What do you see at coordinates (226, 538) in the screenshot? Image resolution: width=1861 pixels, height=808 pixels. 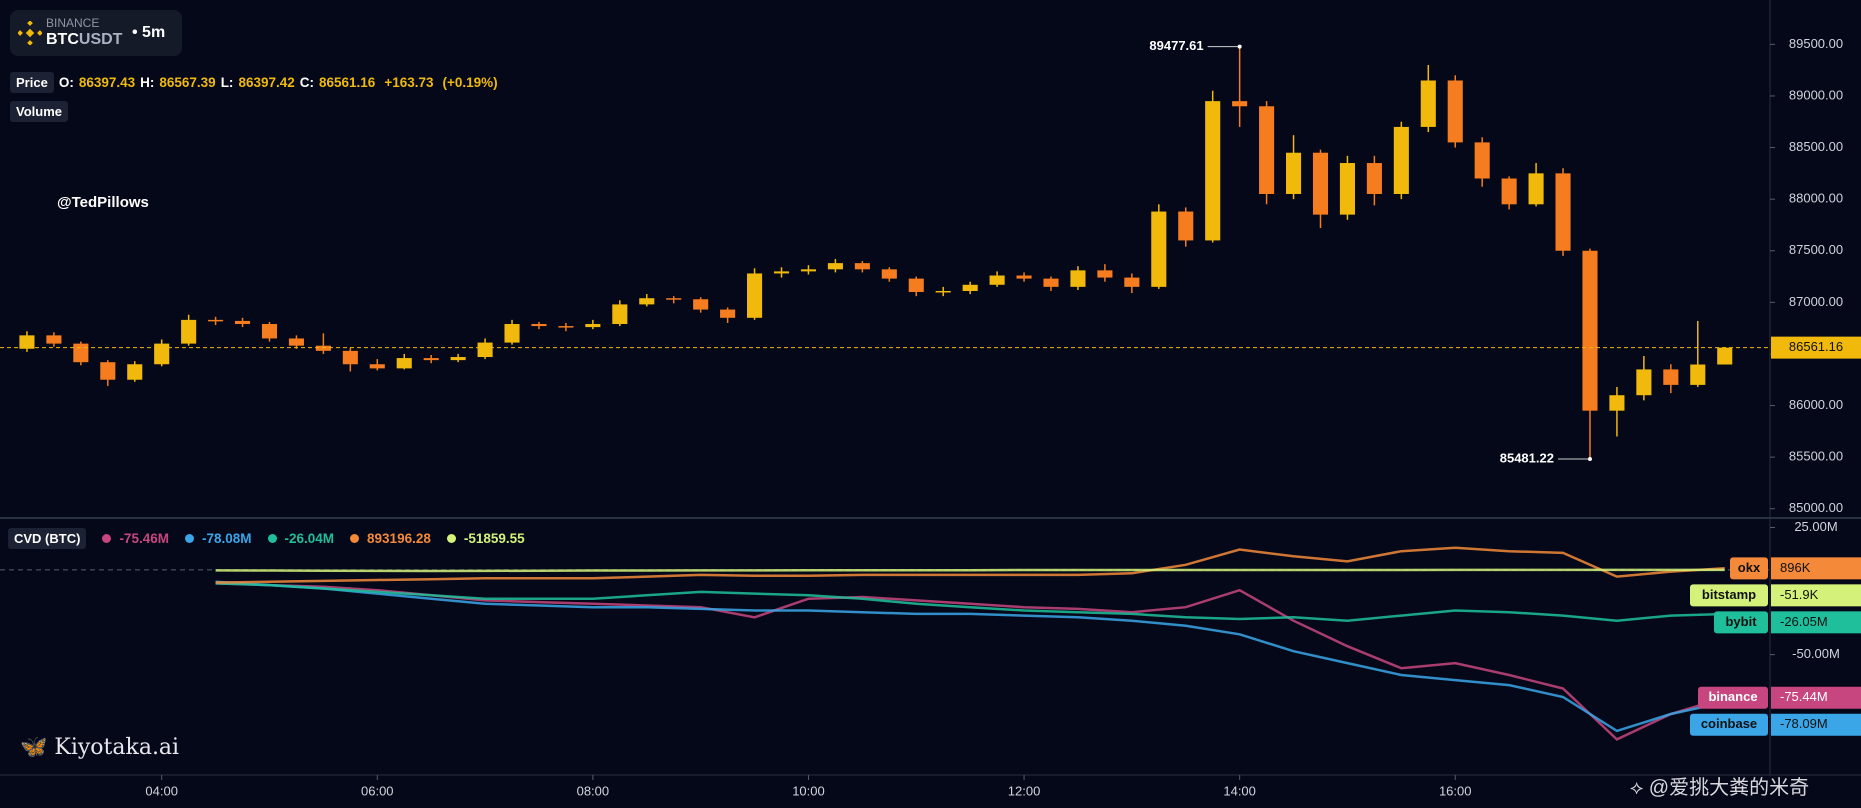 I see `legend-value: -78.08M` at bounding box center [226, 538].